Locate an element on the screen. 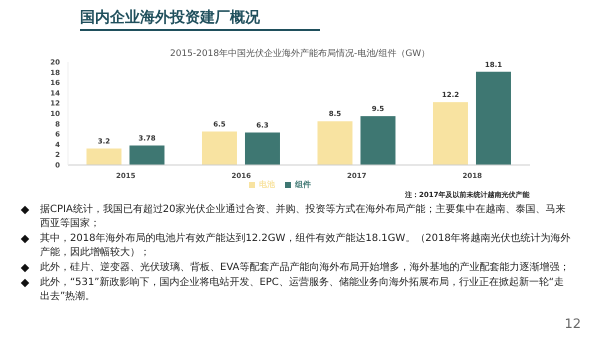  text: 据CPIA统计，我国已有超过20家光伏企业通过合资、并购、投资等方式在海外布局产能；主要集中在越南、泰国、马来西亚等国家； is located at coordinates (303, 217).